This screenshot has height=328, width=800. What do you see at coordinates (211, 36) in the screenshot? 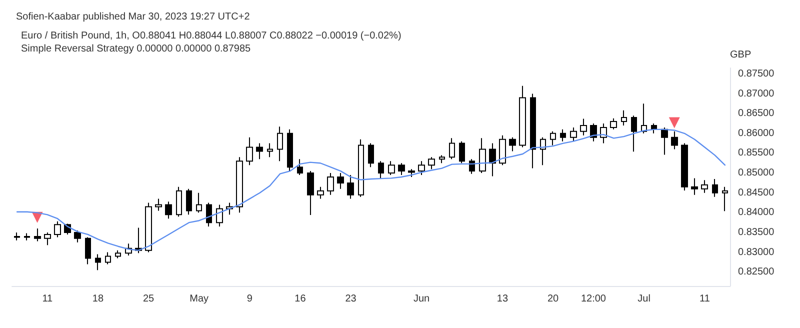
I see `chart-title: Euro / British Pound, 1h, O0.88041 H0.88044 L0.88007 C0.88022 −0.00019 (−0.02%)` at bounding box center [211, 36].